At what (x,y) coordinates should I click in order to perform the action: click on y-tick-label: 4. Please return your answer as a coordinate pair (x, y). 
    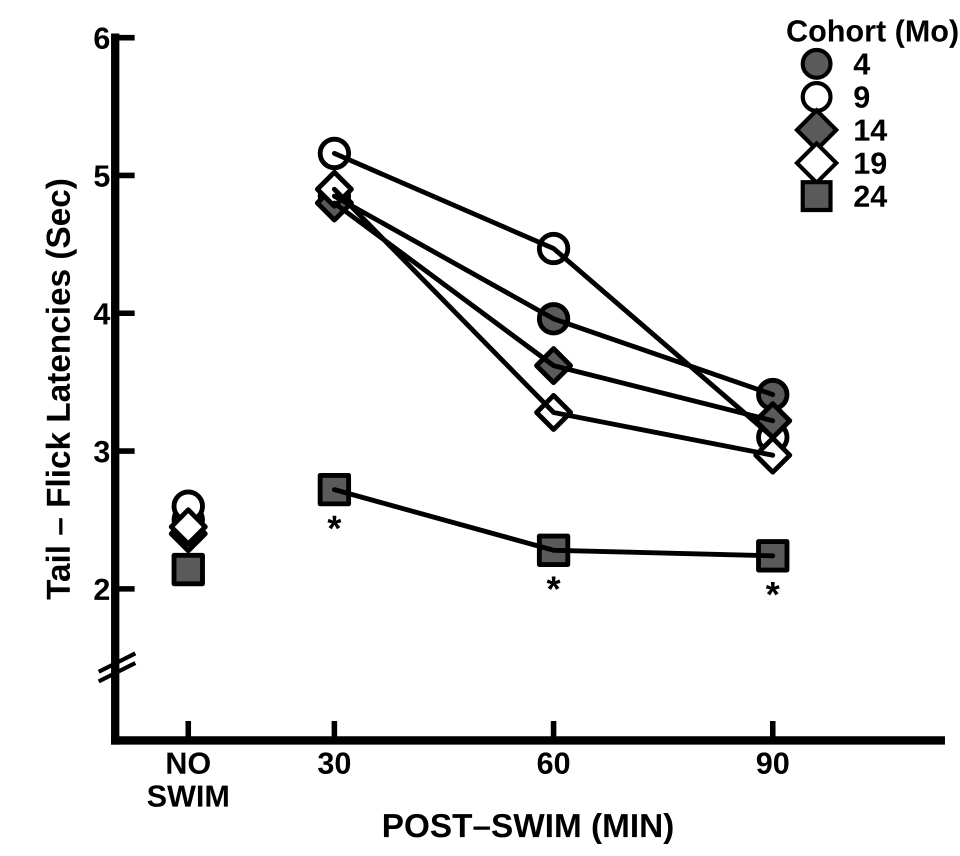
    Looking at the image, I should click on (102, 313).